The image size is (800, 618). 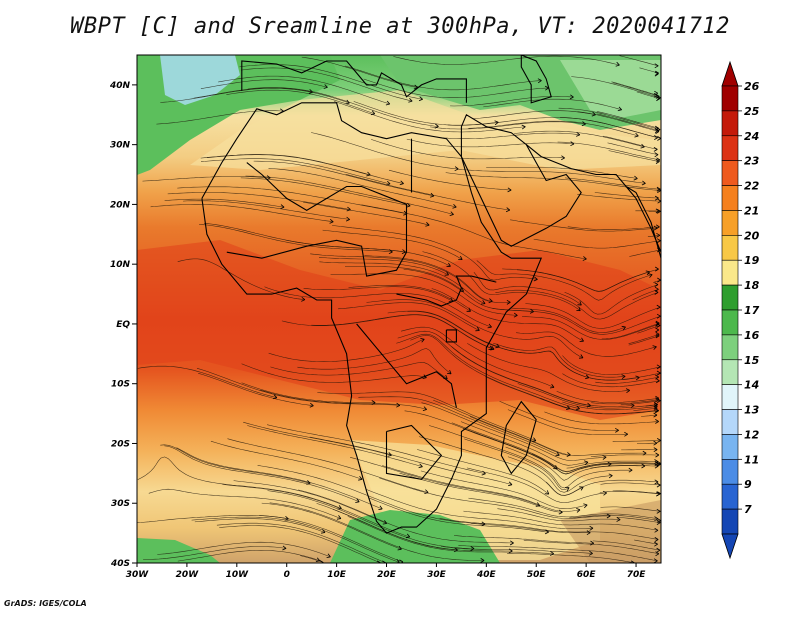 What do you see at coordinates (587, 575) in the screenshot?
I see `lon-label: 60E` at bounding box center [587, 575].